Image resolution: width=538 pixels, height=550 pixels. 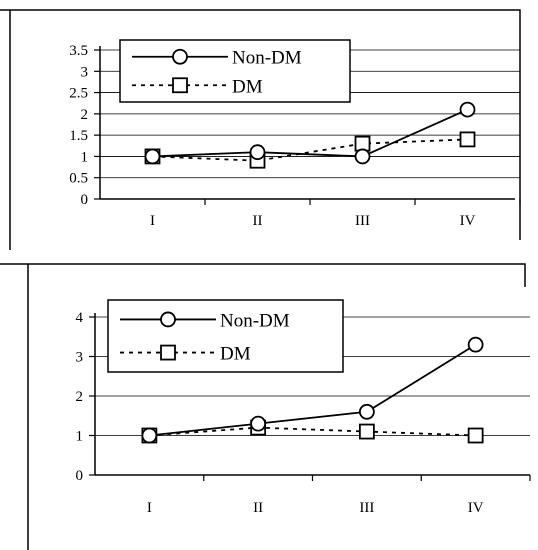 What do you see at coordinates (78, 136) in the screenshot?
I see `y-tick-label: 1.5` at bounding box center [78, 136].